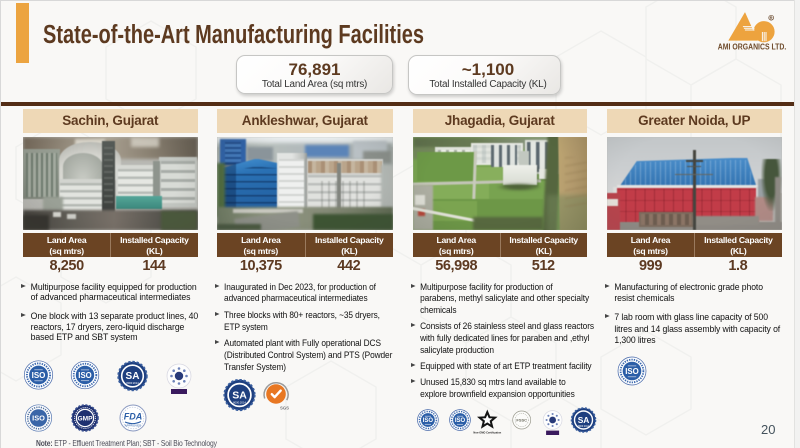 The image size is (800, 448). What do you see at coordinates (521, 420) in the screenshot?
I see `svg-text: FSSC` at bounding box center [521, 420].